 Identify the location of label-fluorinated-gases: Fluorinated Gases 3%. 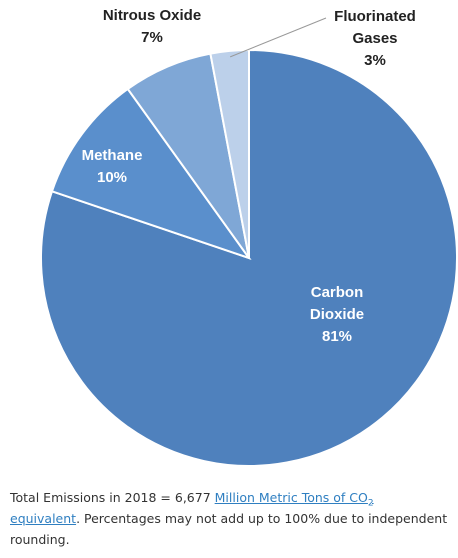
(375, 38).